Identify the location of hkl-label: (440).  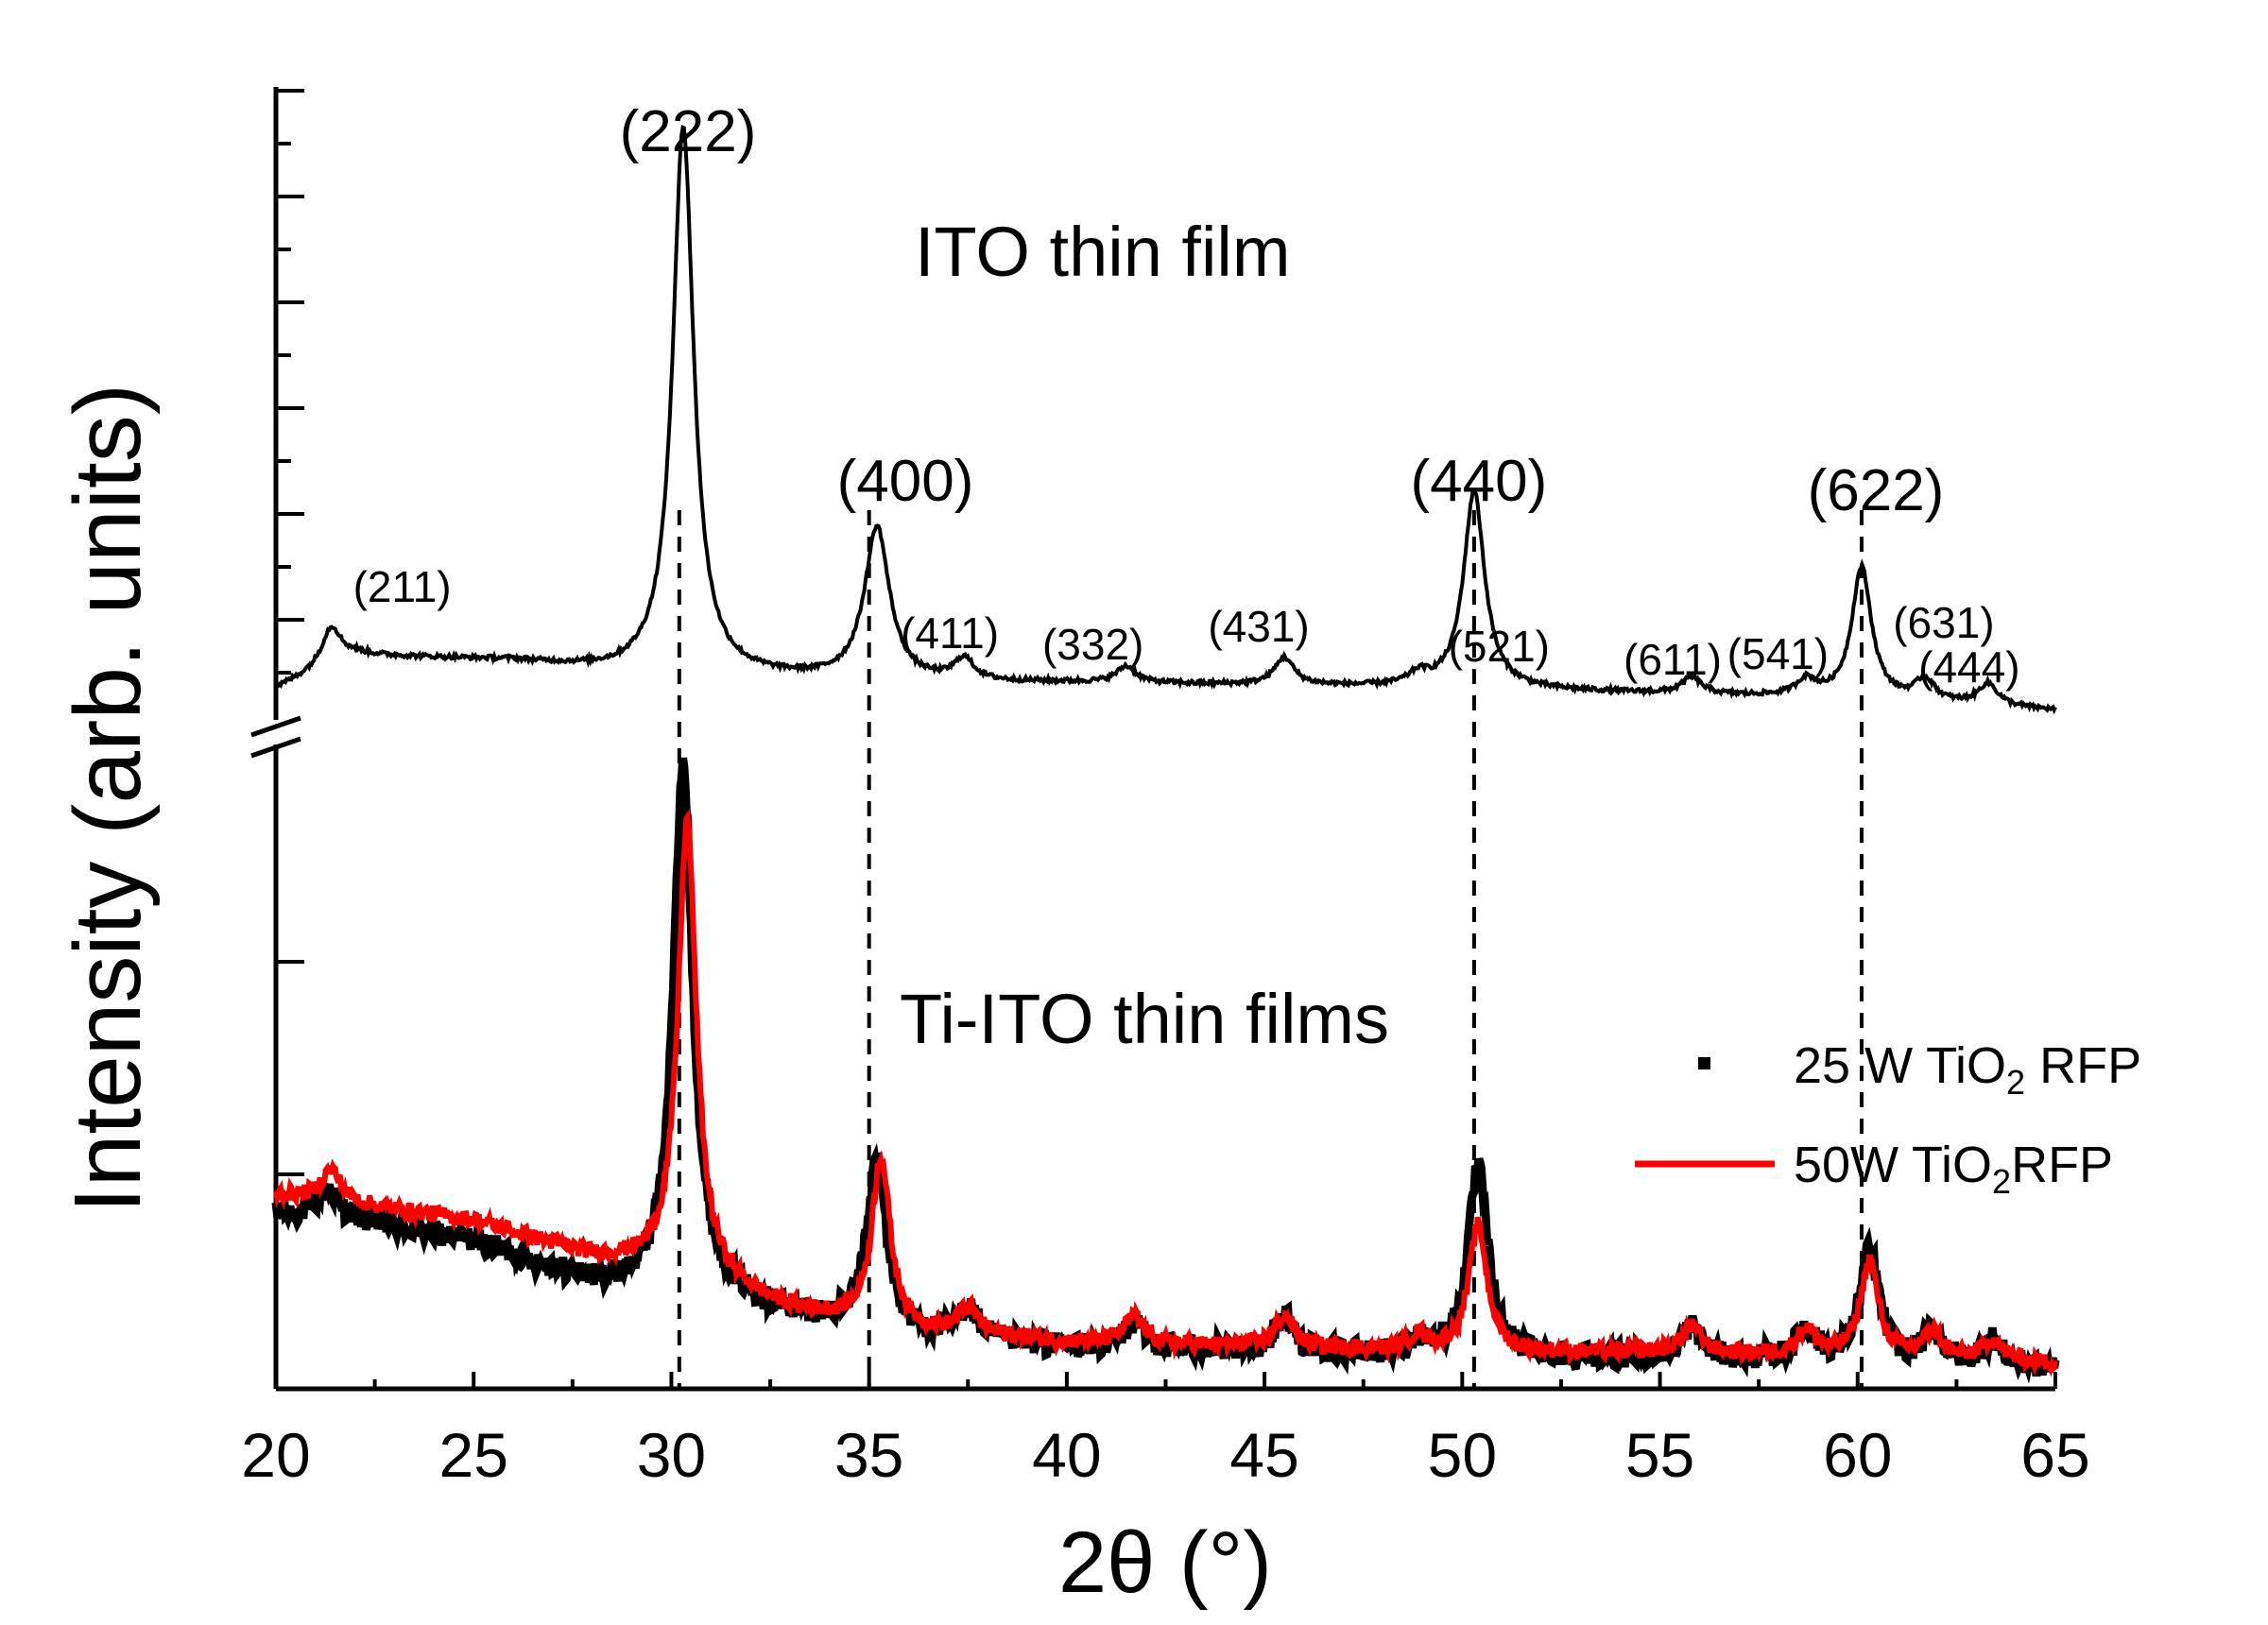
(1479, 482).